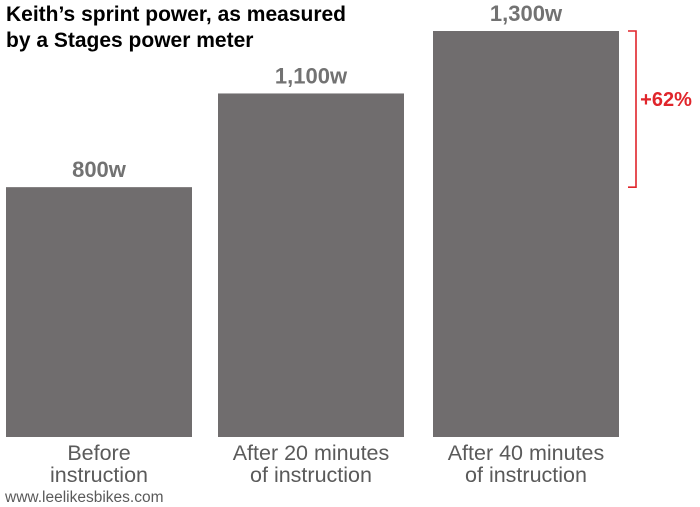 Image resolution: width=700 pixels, height=507 pixels. Describe the element at coordinates (526, 13) in the screenshot. I see `value-label-3: 1,300w` at that location.